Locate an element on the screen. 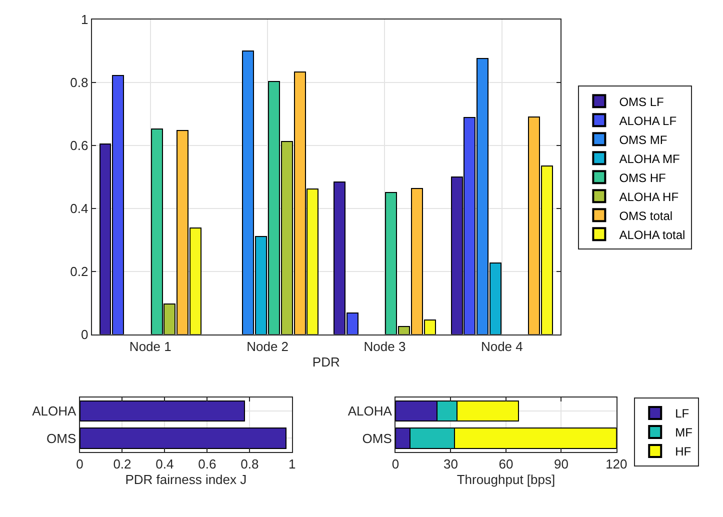  legend-label: OMS MF is located at coordinates (643, 139).